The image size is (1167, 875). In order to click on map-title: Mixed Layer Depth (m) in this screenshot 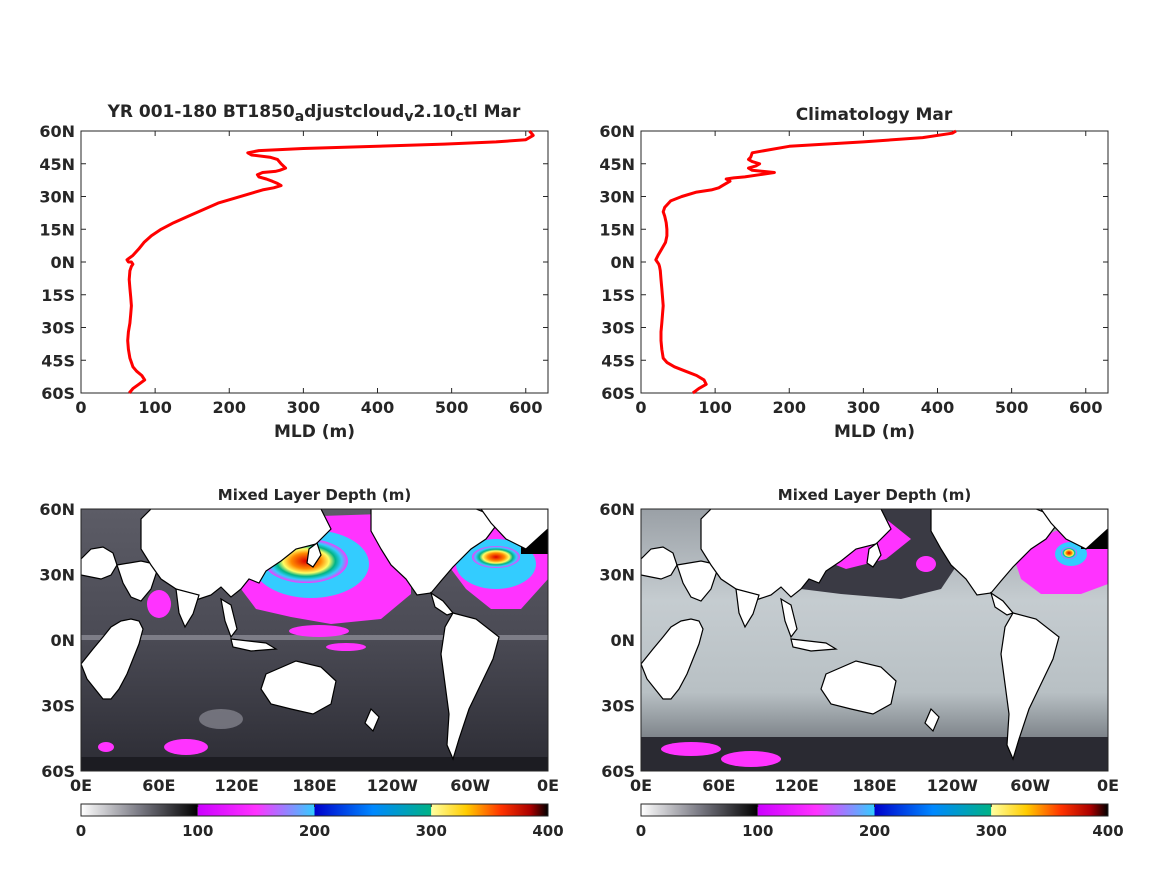, I will do `click(874, 495)`.